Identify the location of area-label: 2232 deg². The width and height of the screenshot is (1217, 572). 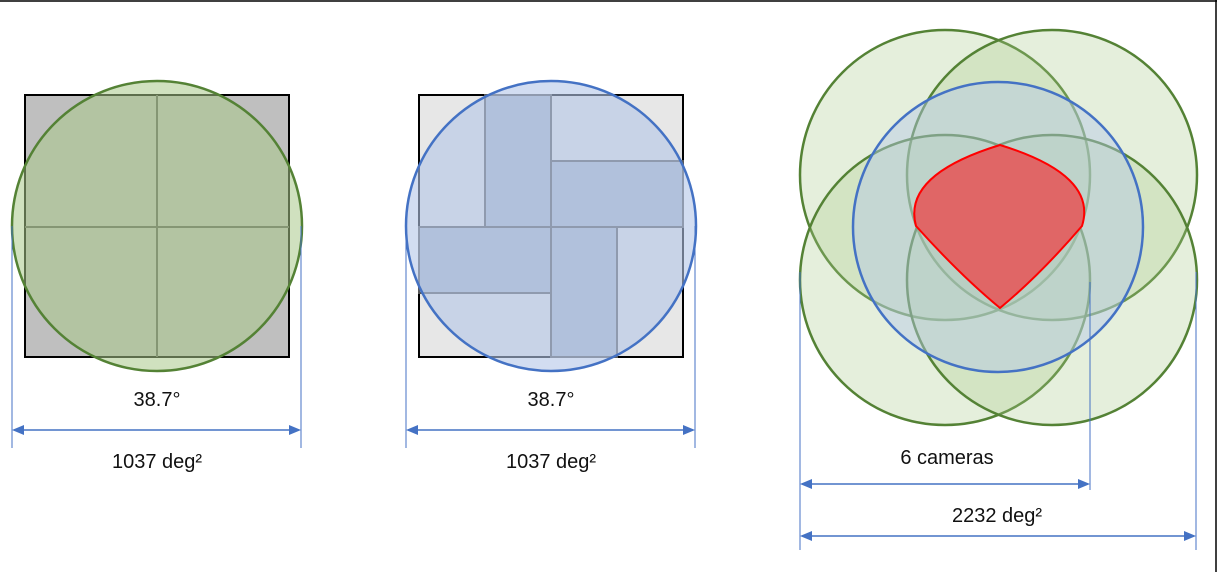
(997, 516).